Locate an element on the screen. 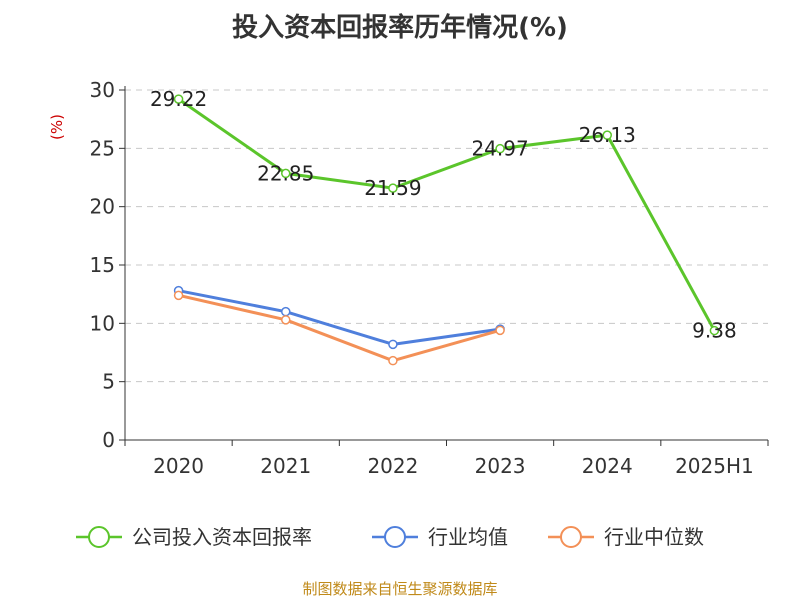  x-tick-label: 2023 is located at coordinates (500, 466).